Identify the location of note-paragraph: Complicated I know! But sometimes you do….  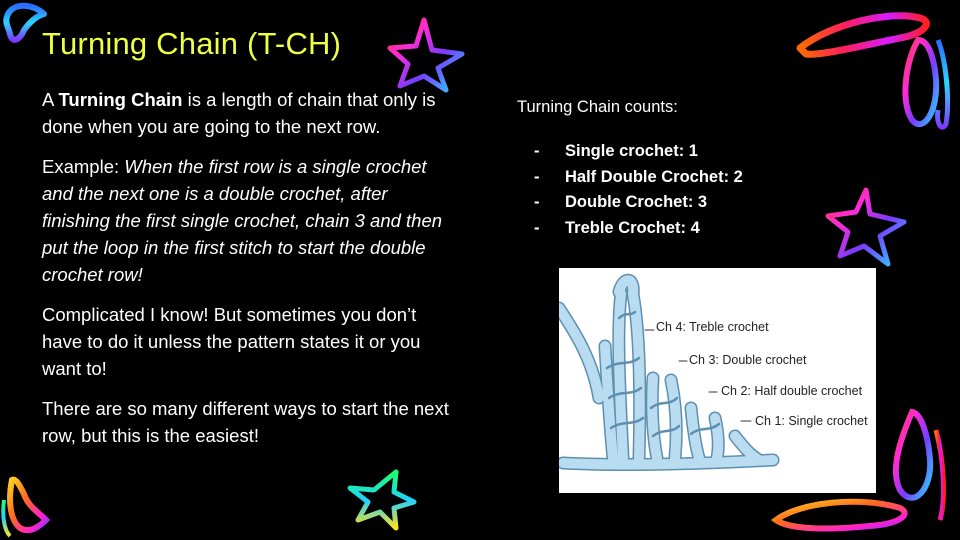
(231, 341).